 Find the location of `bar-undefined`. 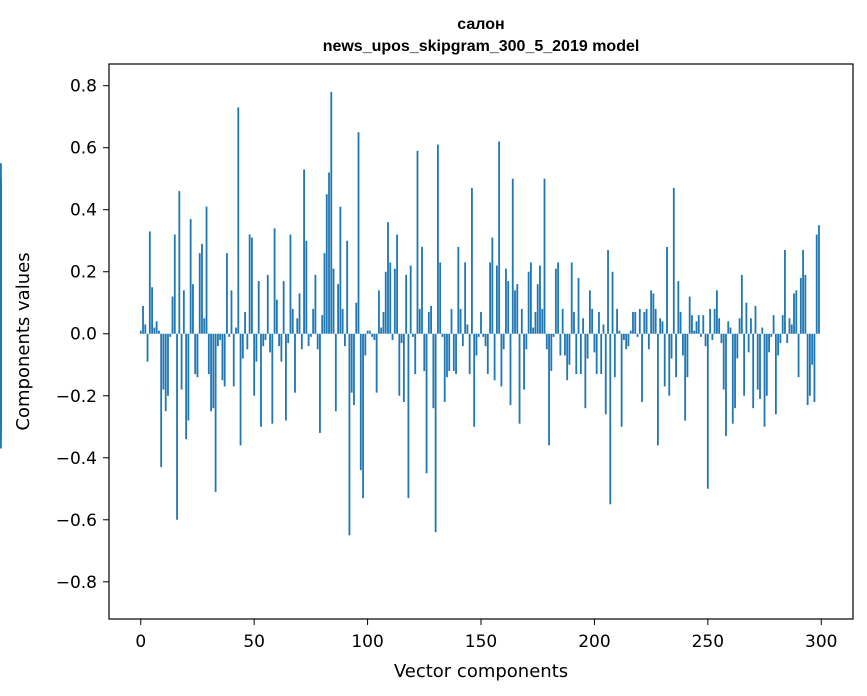

bar-undefined is located at coordinates (1, 273).